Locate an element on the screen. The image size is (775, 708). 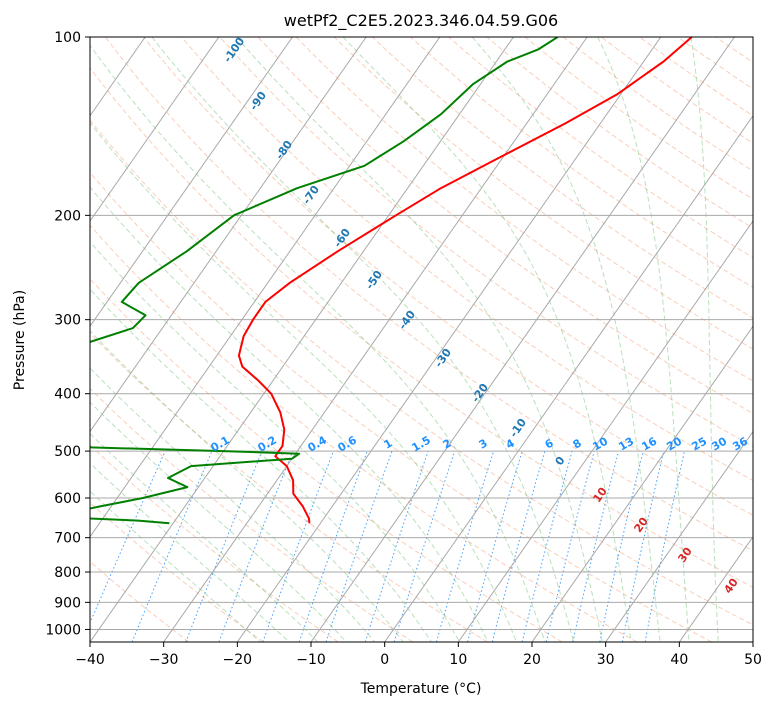
x-tick-label: 30 is located at coordinates (606, 660).